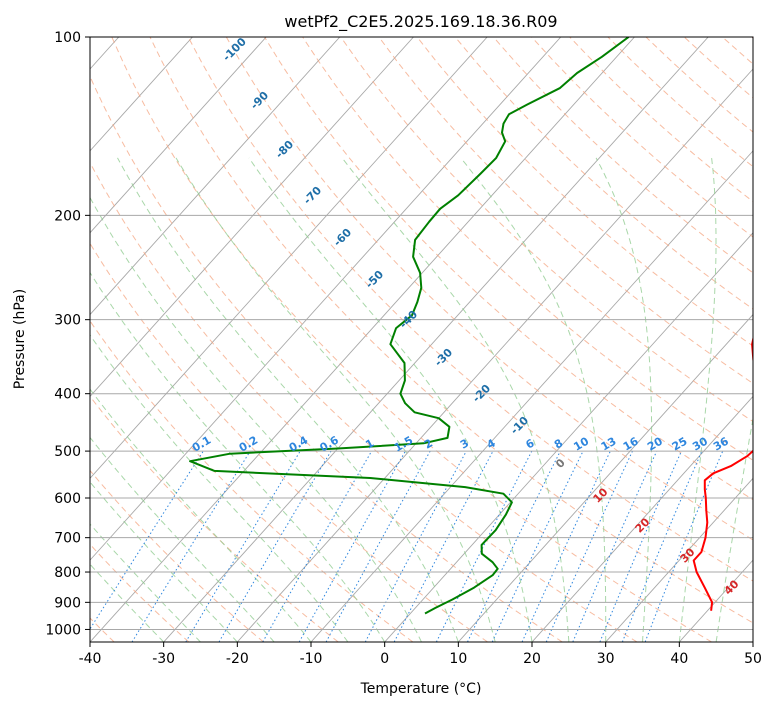 The width and height of the screenshot is (775, 708). What do you see at coordinates (67, 452) in the screenshot?
I see `y-tick-label: 500` at bounding box center [67, 452].